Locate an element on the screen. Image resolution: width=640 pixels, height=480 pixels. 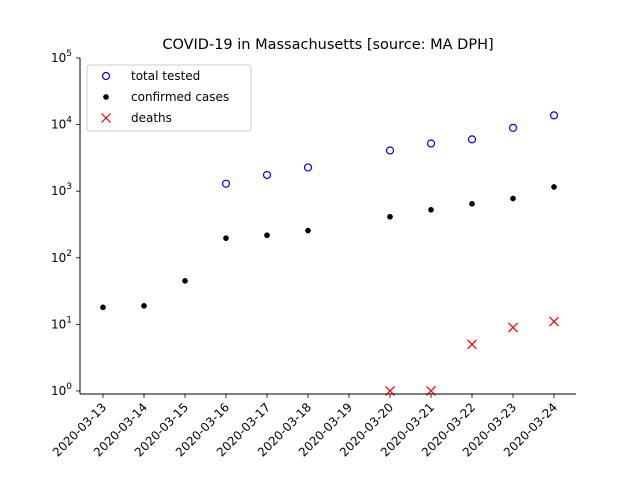
y-tick-label: 10⁵ is located at coordinates (61, 57).